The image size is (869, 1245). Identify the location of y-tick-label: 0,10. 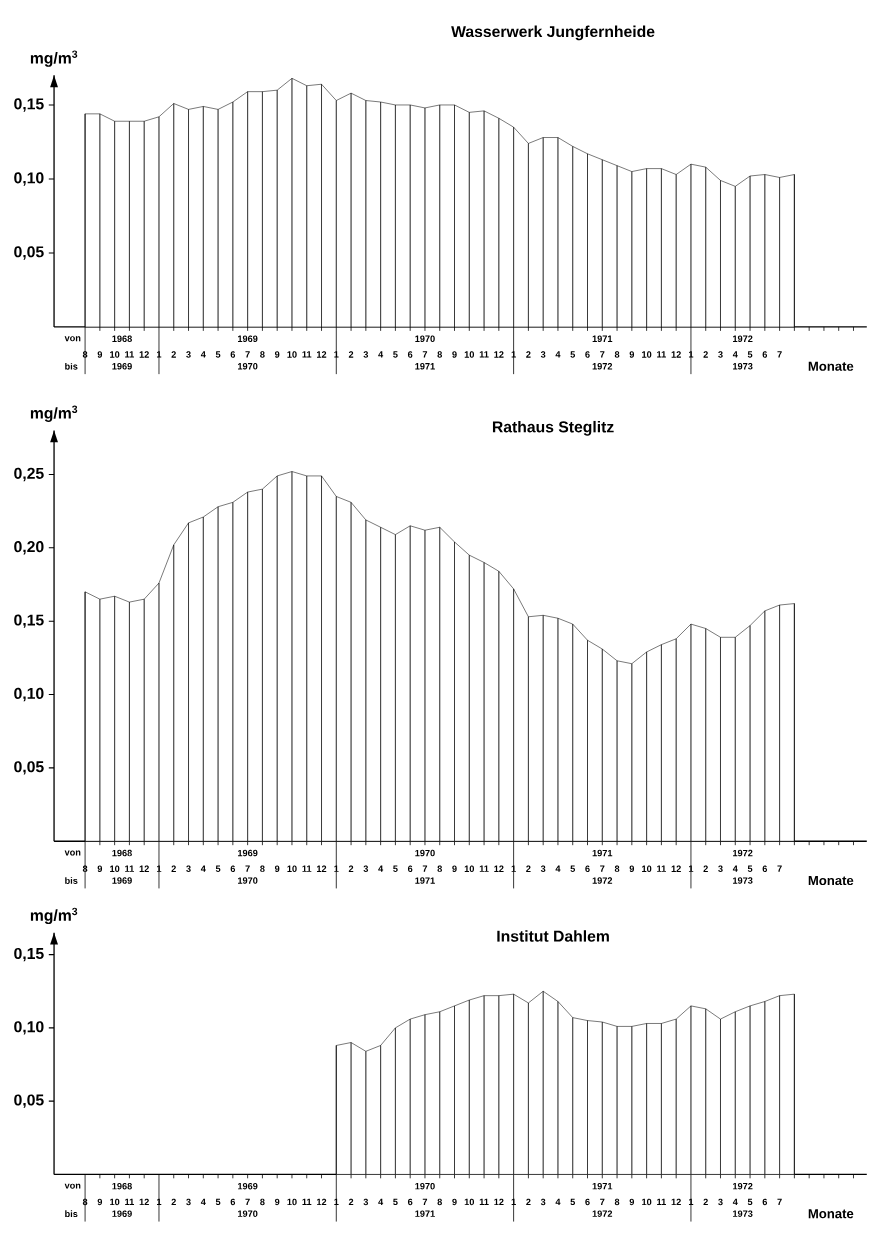
(29, 179).